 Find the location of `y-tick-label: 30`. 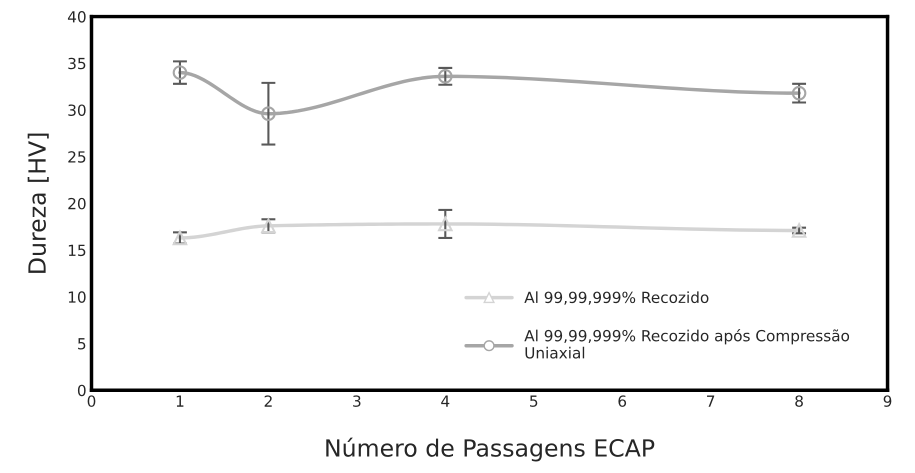

y-tick-label: 30 is located at coordinates (77, 110).